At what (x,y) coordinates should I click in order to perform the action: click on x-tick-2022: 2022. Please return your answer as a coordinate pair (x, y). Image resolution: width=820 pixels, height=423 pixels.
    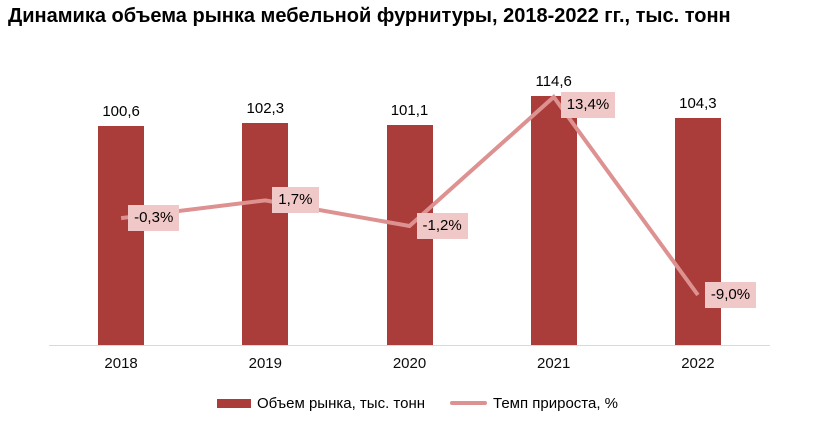
    Looking at the image, I should click on (698, 363).